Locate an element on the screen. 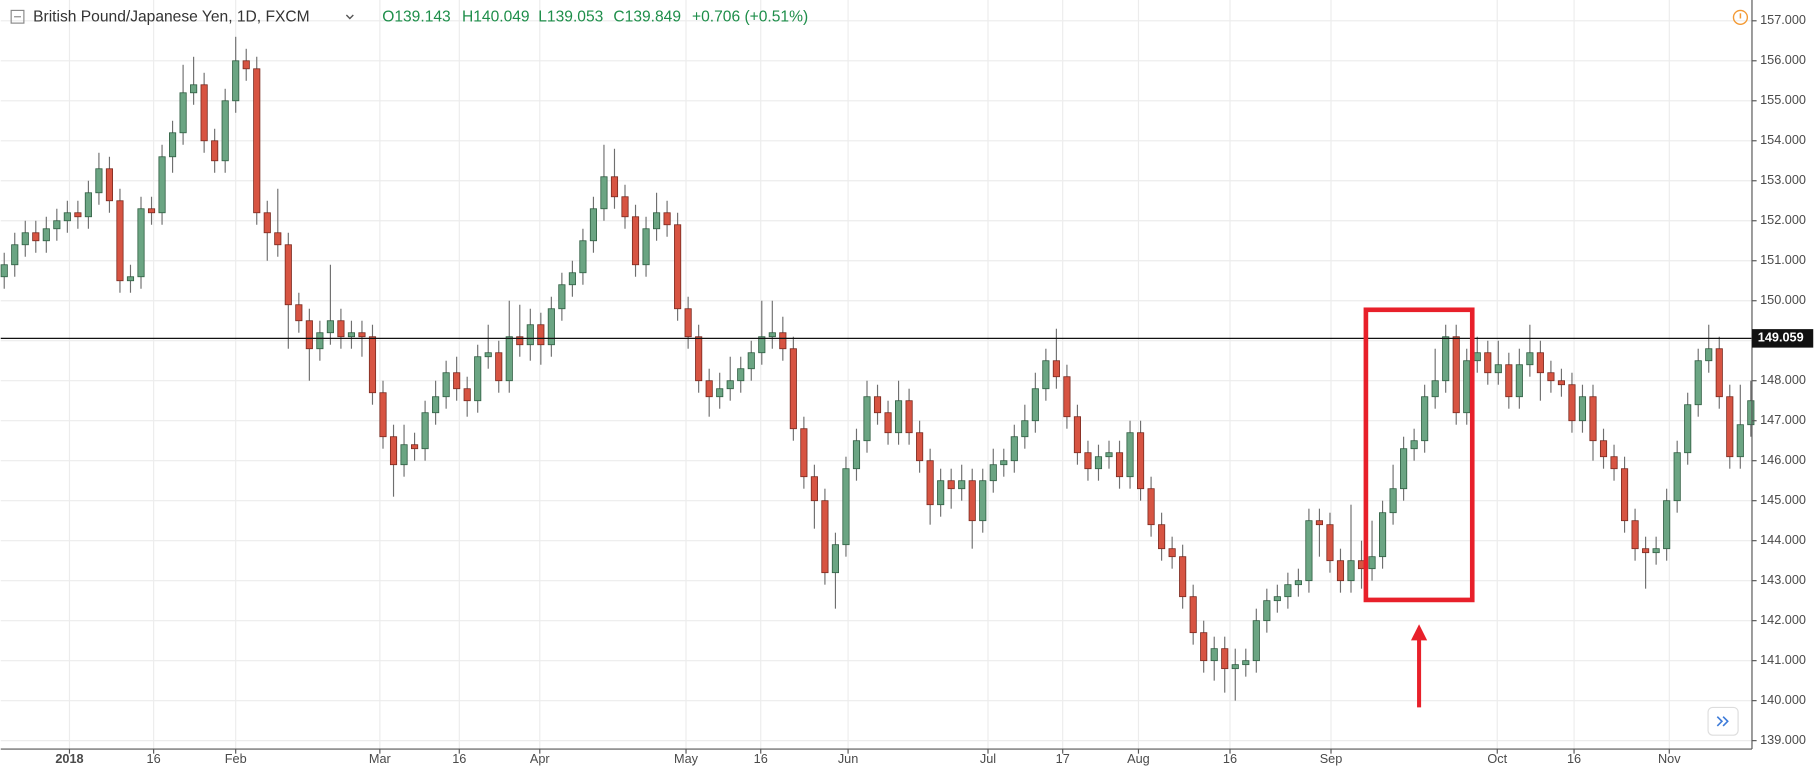 The width and height of the screenshot is (1814, 771). header-high: H140.049 is located at coordinates (496, 16).